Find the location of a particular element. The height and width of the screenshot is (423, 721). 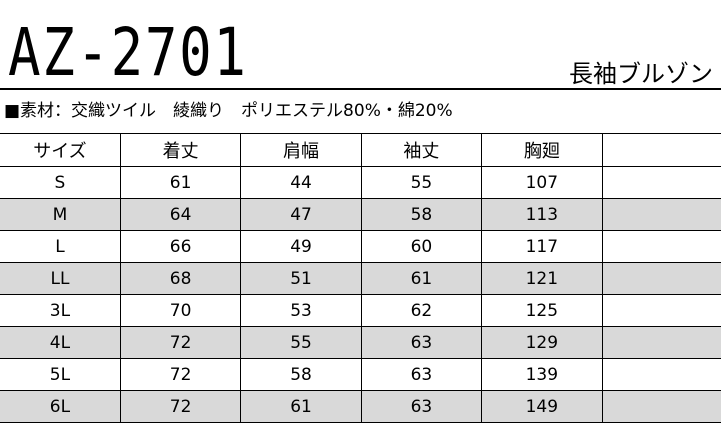

table-cell: 51 is located at coordinates (301, 278).